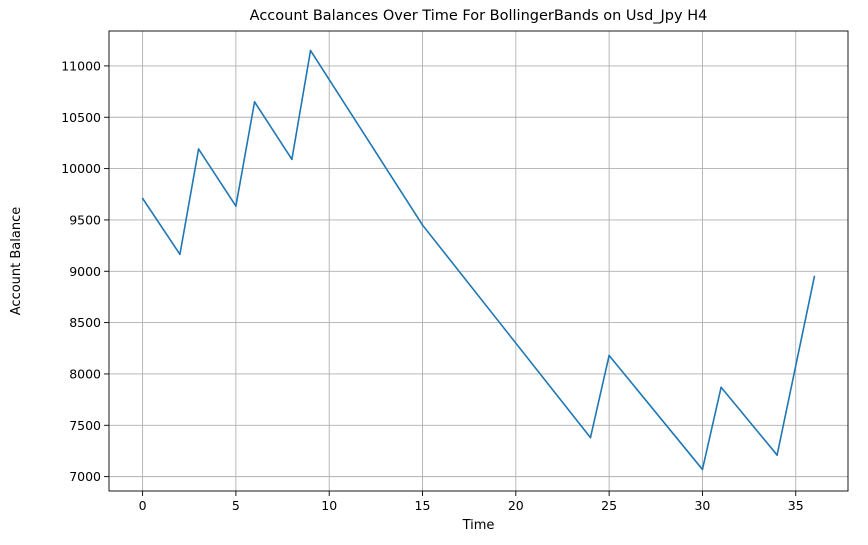 The image size is (868, 545). What do you see at coordinates (423, 505) in the screenshot?
I see `x-tick-label: 15` at bounding box center [423, 505].